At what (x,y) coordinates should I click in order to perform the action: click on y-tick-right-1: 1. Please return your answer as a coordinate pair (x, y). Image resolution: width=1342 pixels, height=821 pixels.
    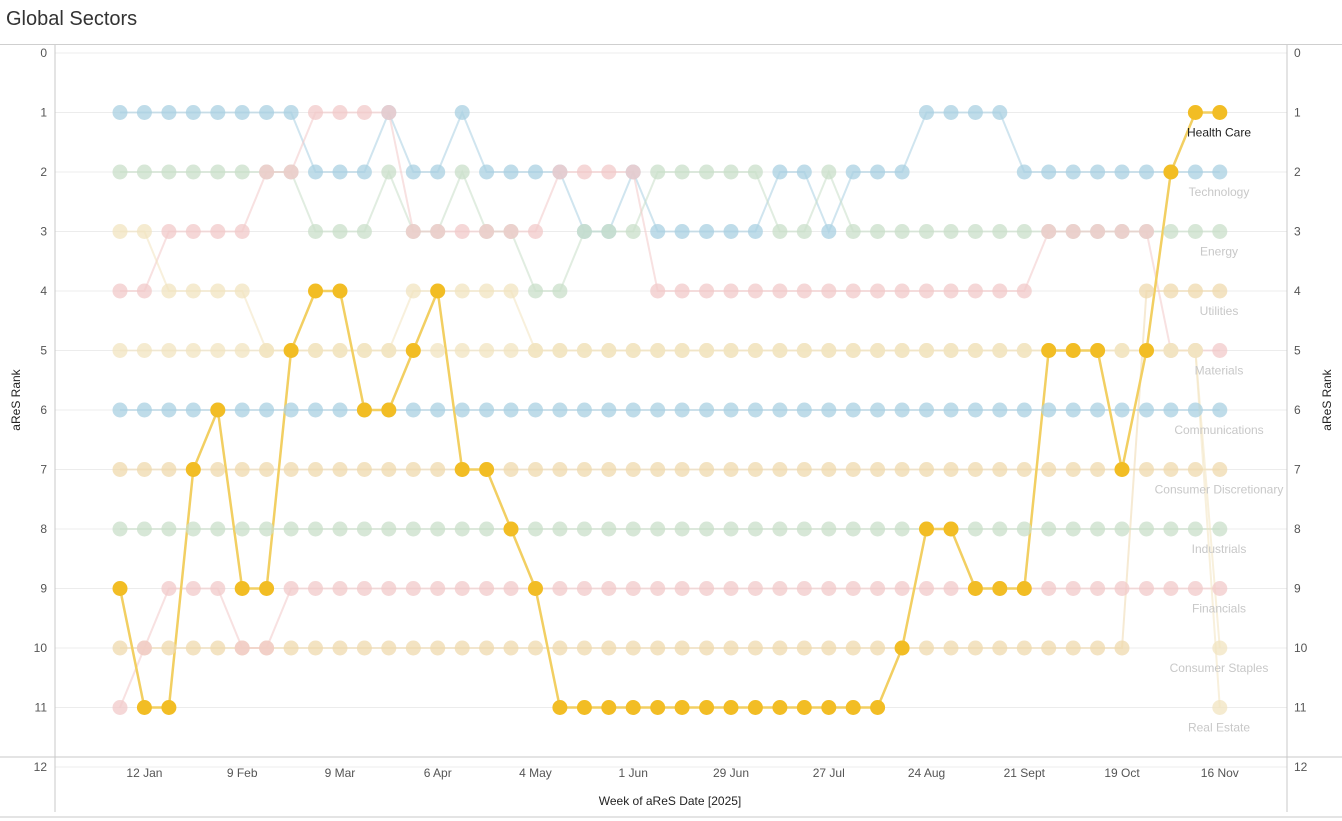
    Looking at the image, I should click on (1297, 113).